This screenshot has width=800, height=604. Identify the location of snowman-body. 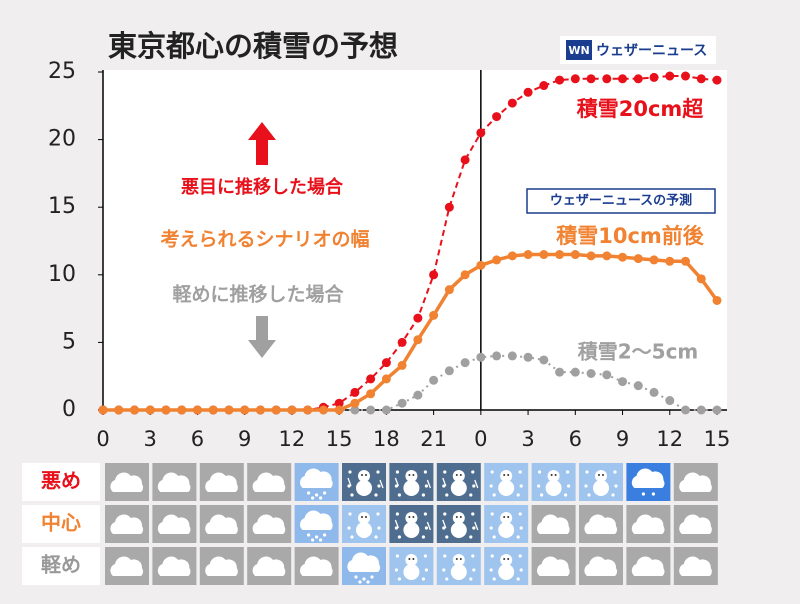
(506, 530).